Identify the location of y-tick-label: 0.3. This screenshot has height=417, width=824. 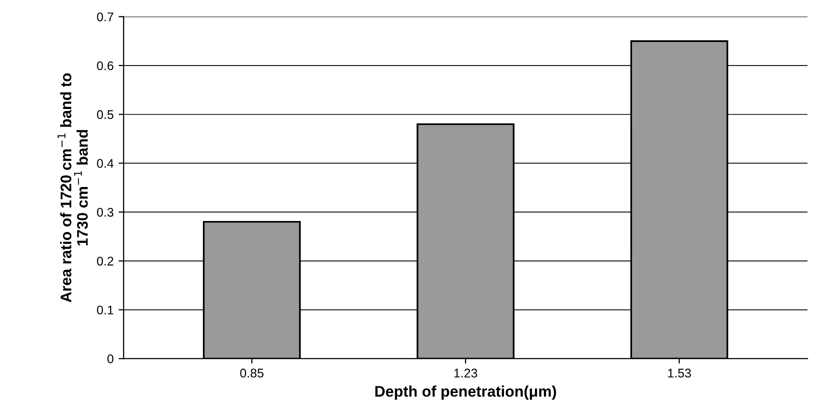
(105, 212).